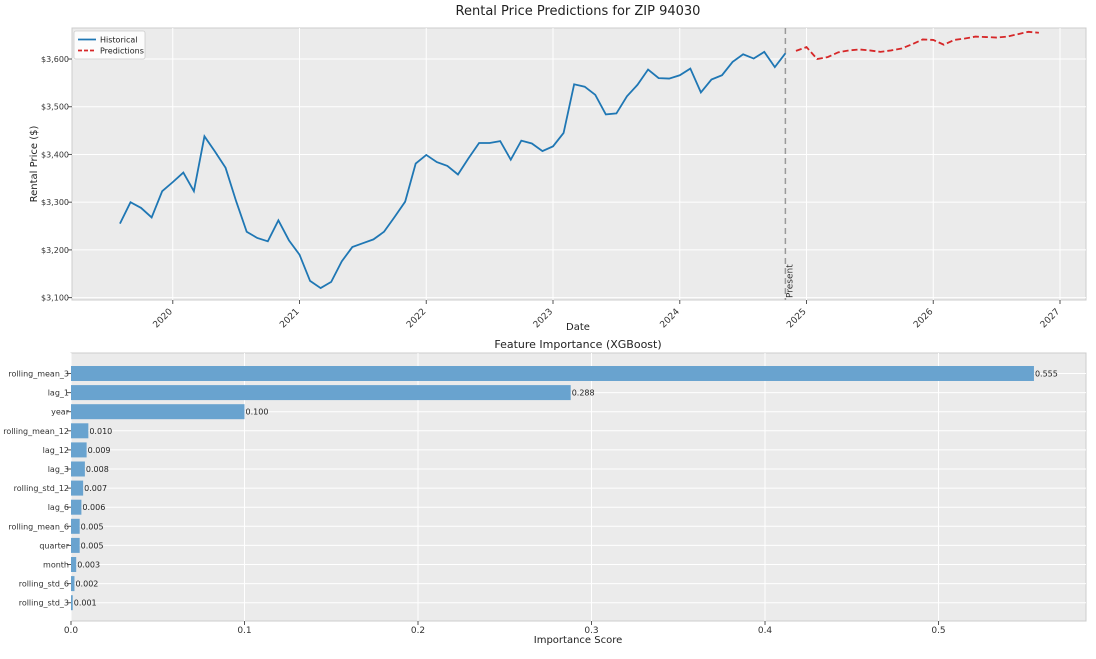  Describe the element at coordinates (58, 469) in the screenshot. I see `category-label: lag_3` at that location.